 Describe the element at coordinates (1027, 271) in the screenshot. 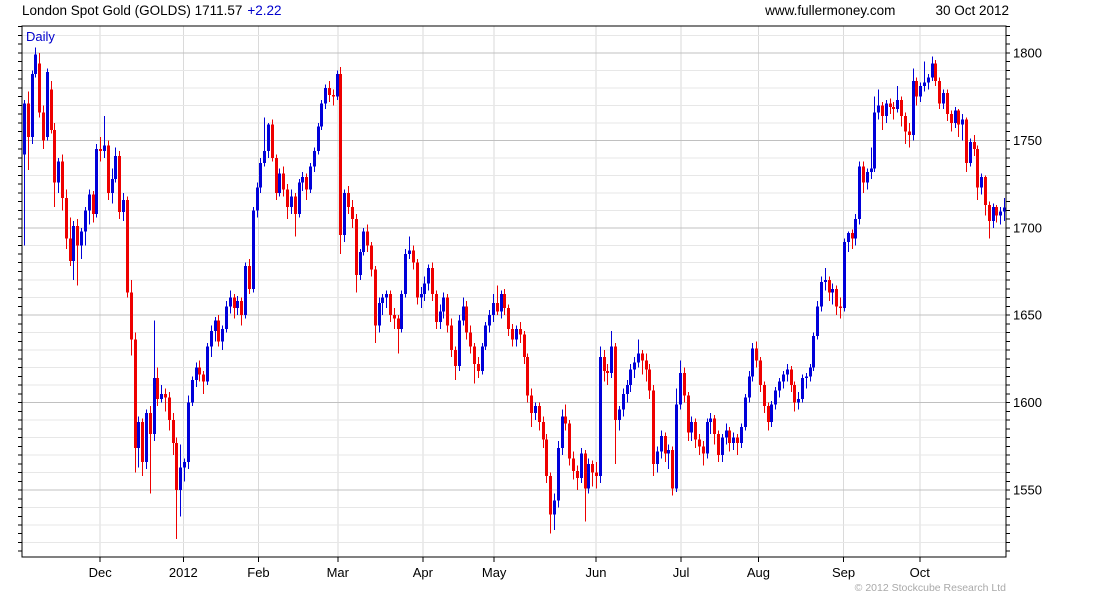

I see `y-axis-labels: 1550 1600 1650 1700 1750 1800` at that location.